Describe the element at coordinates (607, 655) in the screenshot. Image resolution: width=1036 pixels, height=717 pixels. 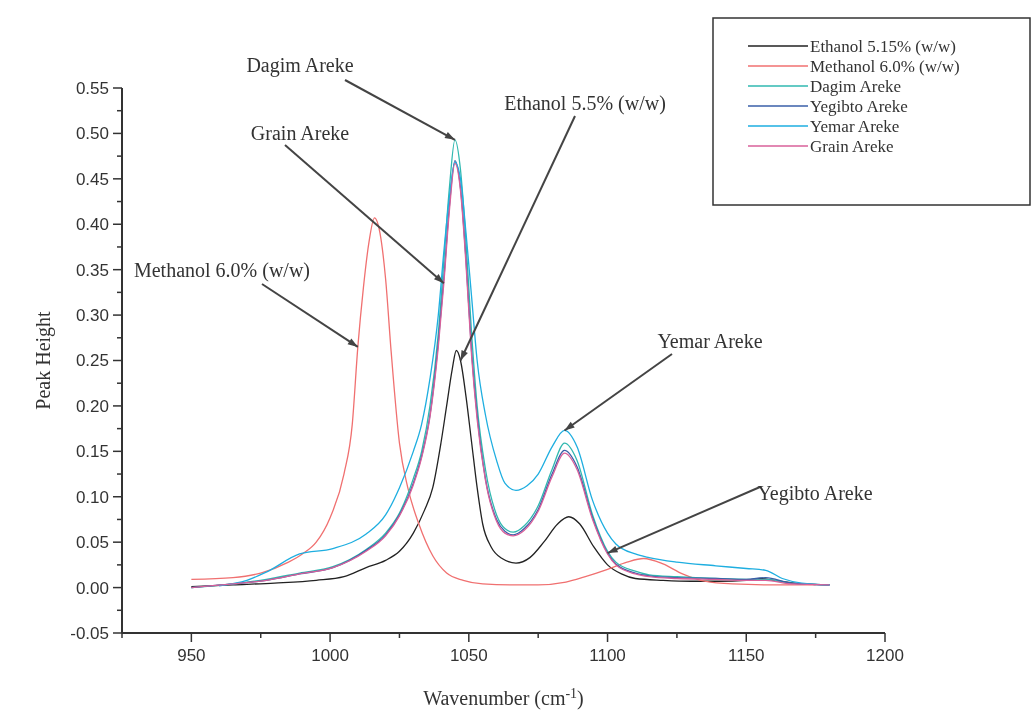
I see `x-tick-label: 1100` at that location.